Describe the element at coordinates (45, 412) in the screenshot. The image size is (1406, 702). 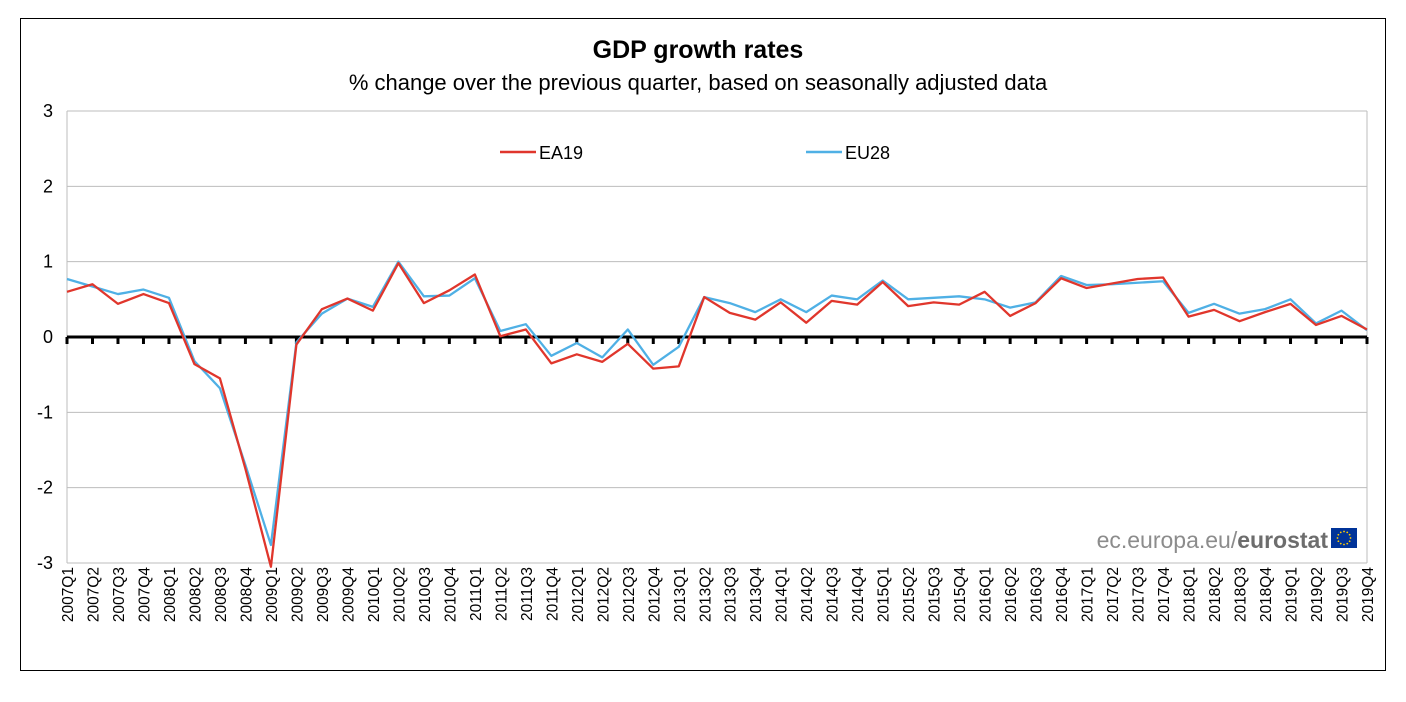
I see `y-tick-label: -1` at that location.